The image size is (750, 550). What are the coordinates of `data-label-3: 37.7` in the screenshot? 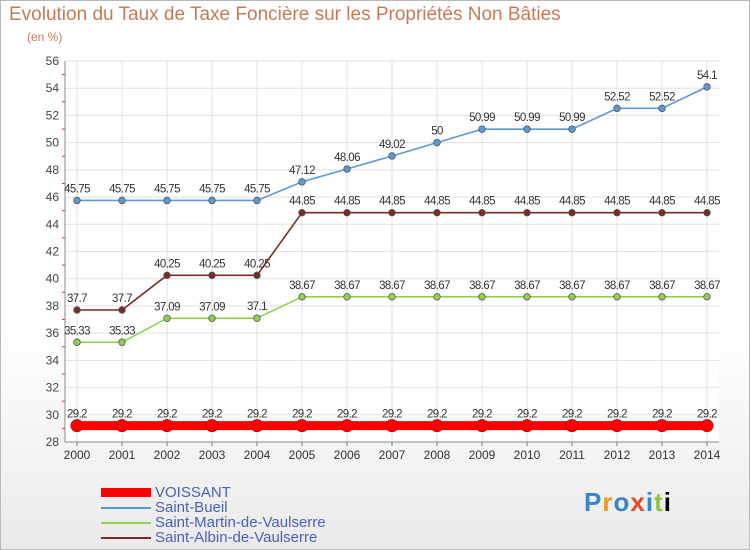 It's located at (77, 299).